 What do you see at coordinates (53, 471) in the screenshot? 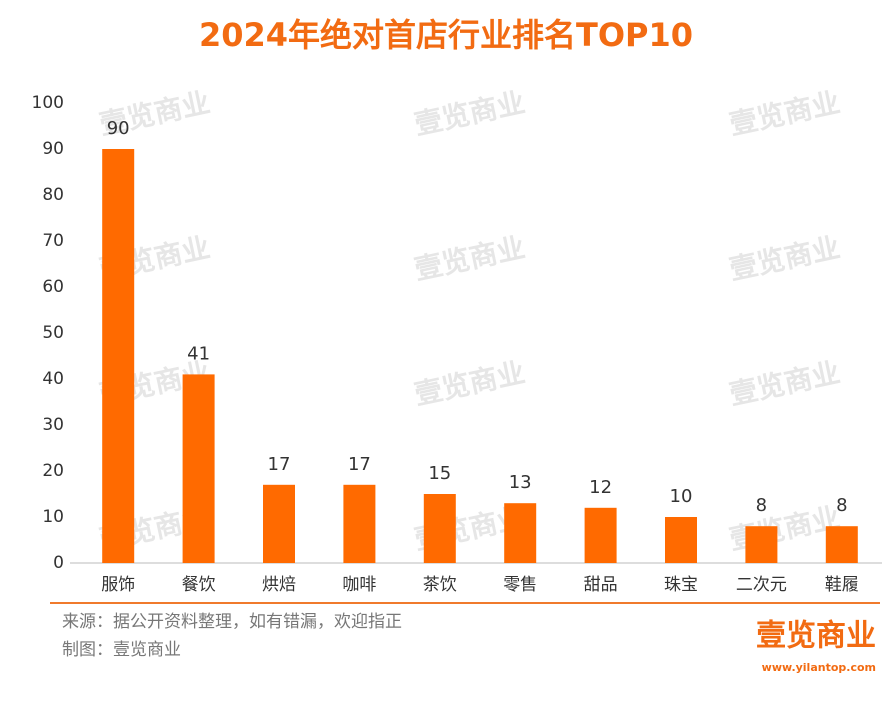
I see `y-tick-label: 20` at bounding box center [53, 471].